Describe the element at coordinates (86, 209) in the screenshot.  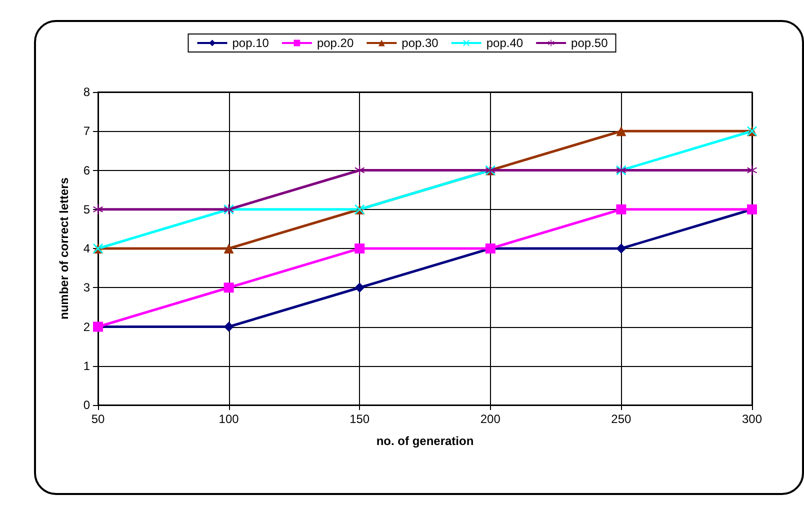
I see `y-tick-label: 5` at that location.